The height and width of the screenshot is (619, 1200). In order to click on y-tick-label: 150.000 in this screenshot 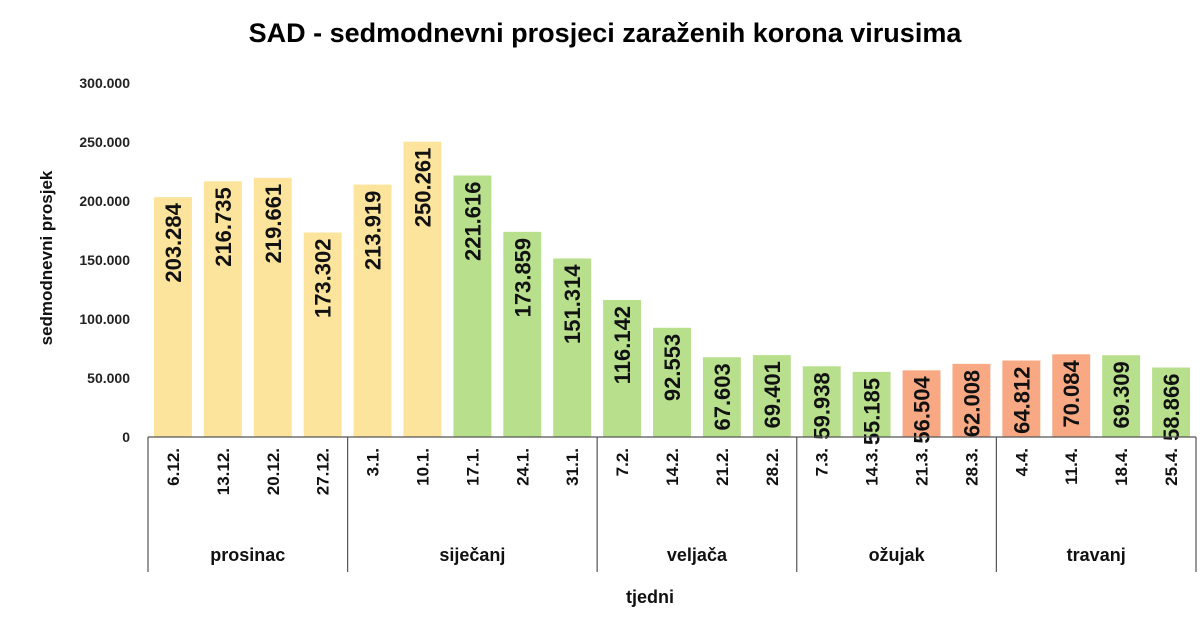, I will do `click(104, 260)`.